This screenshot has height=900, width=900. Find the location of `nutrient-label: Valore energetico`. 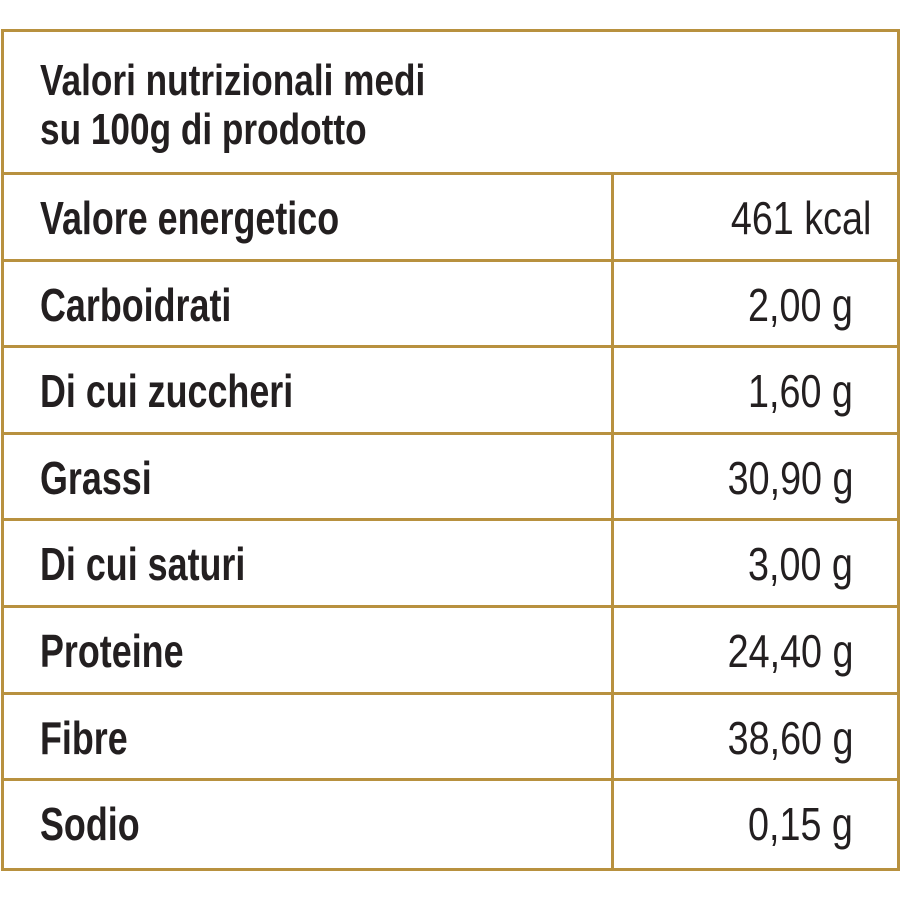

nutrient-label: Valore energetico is located at coordinates (190, 218).